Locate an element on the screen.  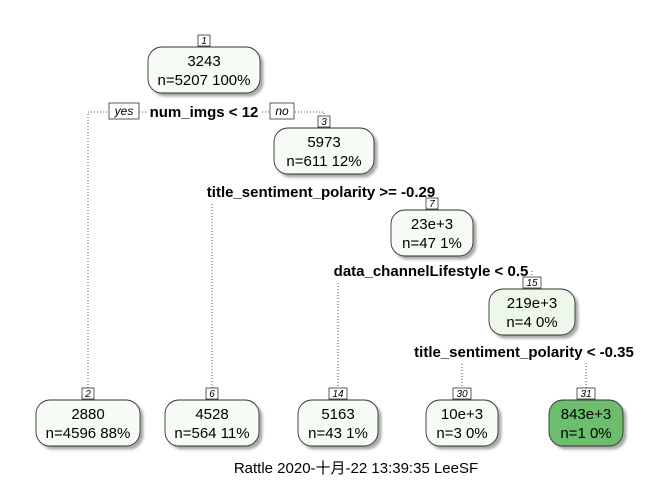
tree-node-3: 5973 n=611 12% 3 is located at coordinates (324, 145).